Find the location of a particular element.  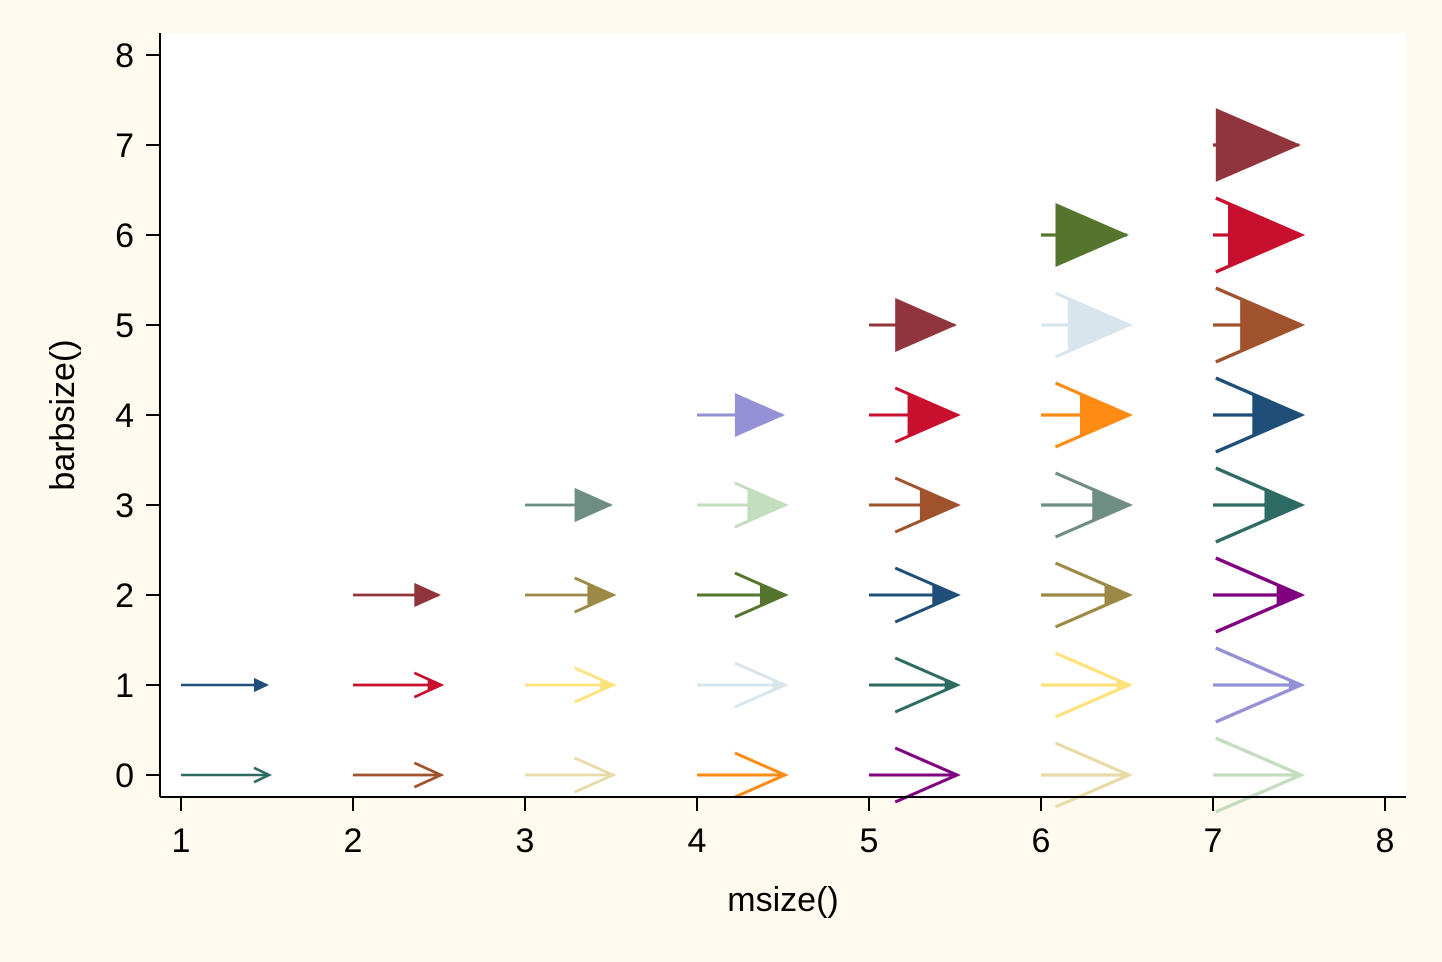

y-tick-label: 0 is located at coordinates (124, 776).